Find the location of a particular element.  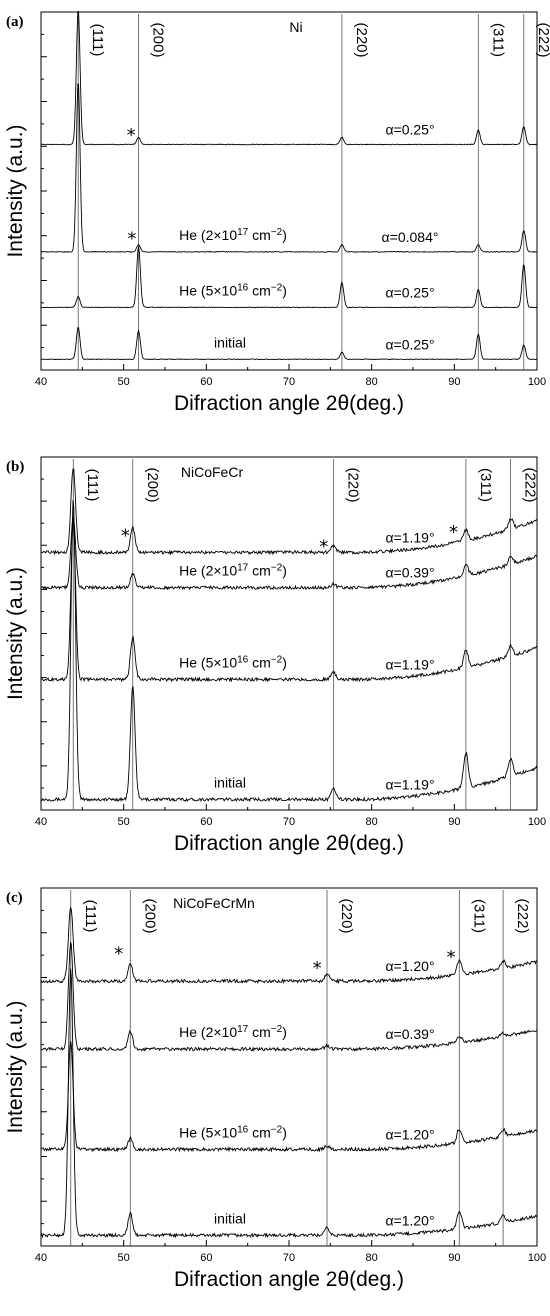

material-name: Ni is located at coordinates (295, 27).